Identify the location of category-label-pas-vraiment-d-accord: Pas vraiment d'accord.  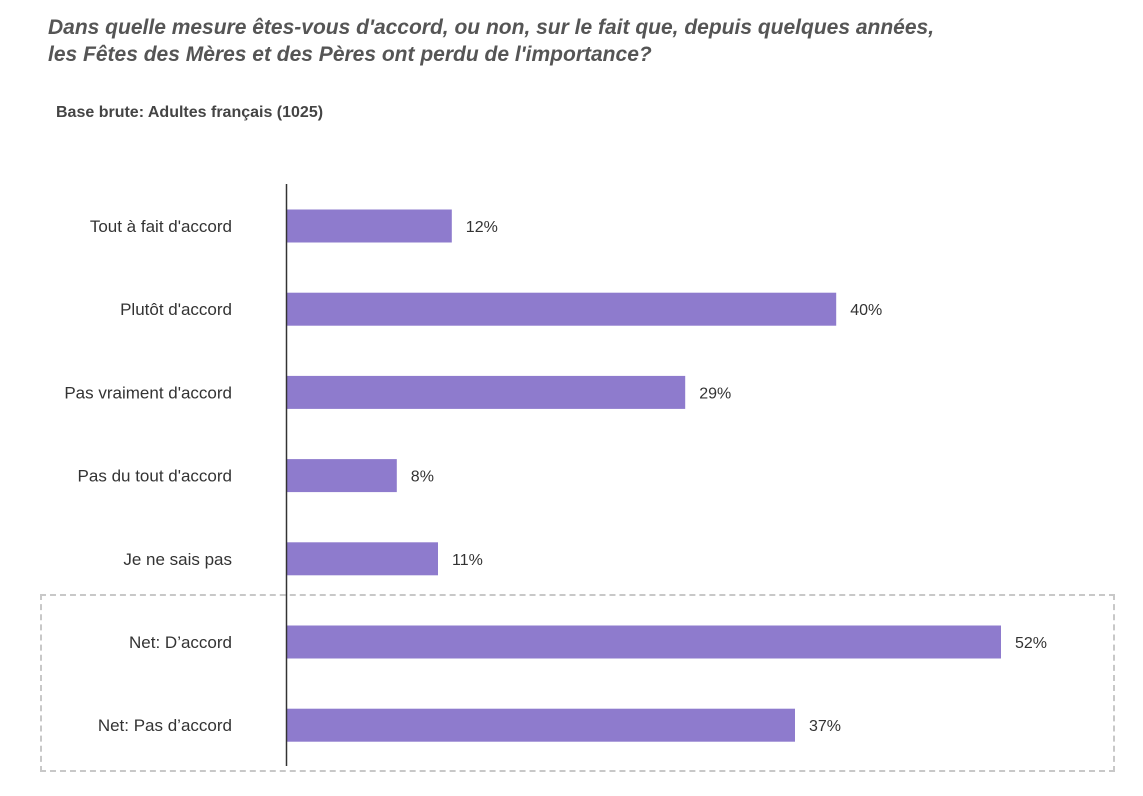
(148, 392).